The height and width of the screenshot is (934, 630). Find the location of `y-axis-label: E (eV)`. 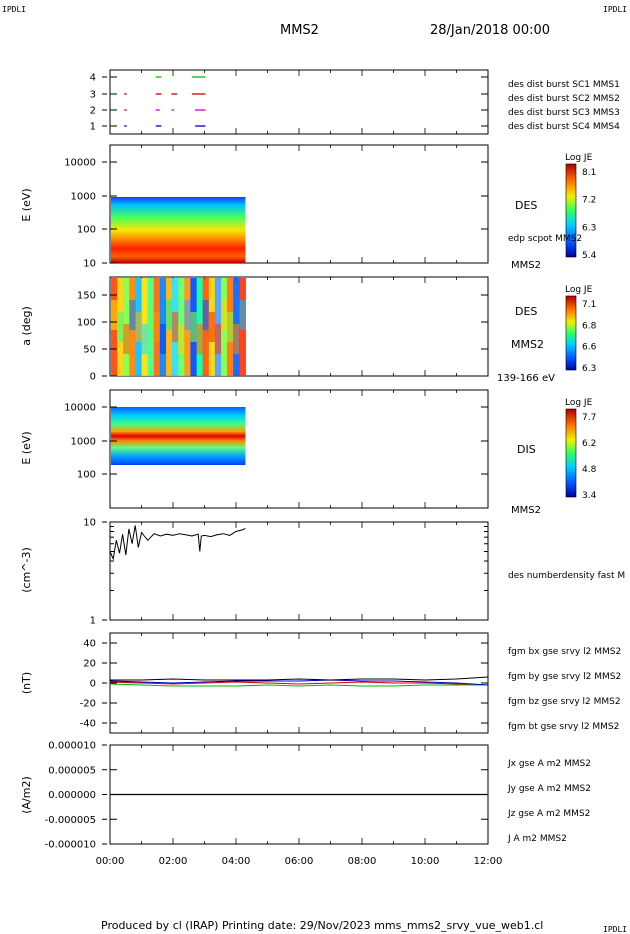

y-axis-label: E (eV) is located at coordinates (26, 204).